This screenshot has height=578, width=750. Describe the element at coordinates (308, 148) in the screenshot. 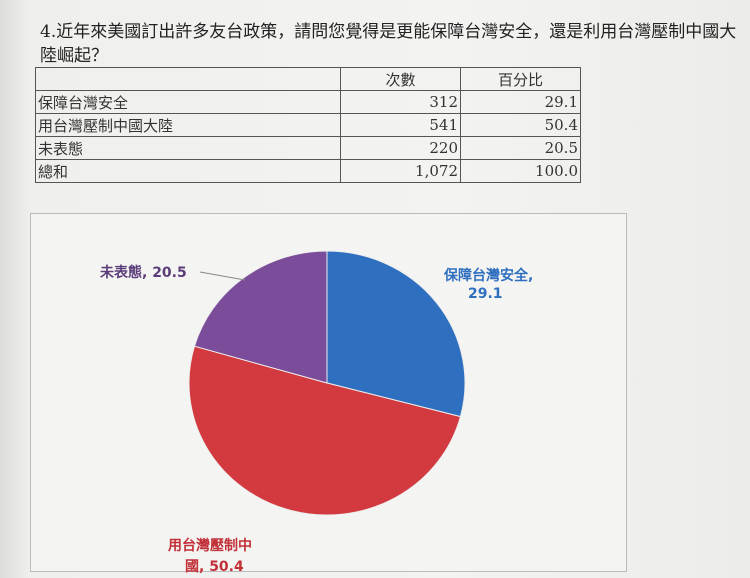

I see `table-row: 未表態 220 20.5` at that location.